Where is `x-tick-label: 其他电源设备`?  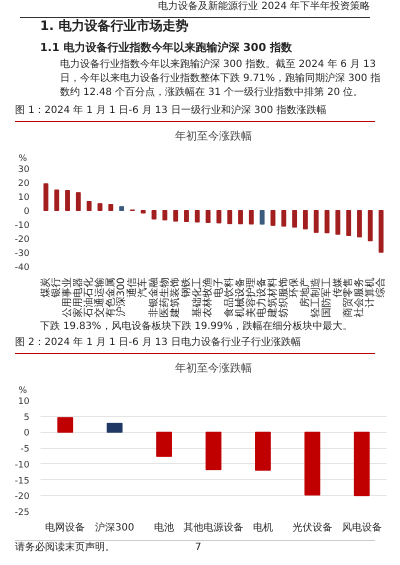
x-tick-label: 其他电源设备 is located at coordinates (214, 528).